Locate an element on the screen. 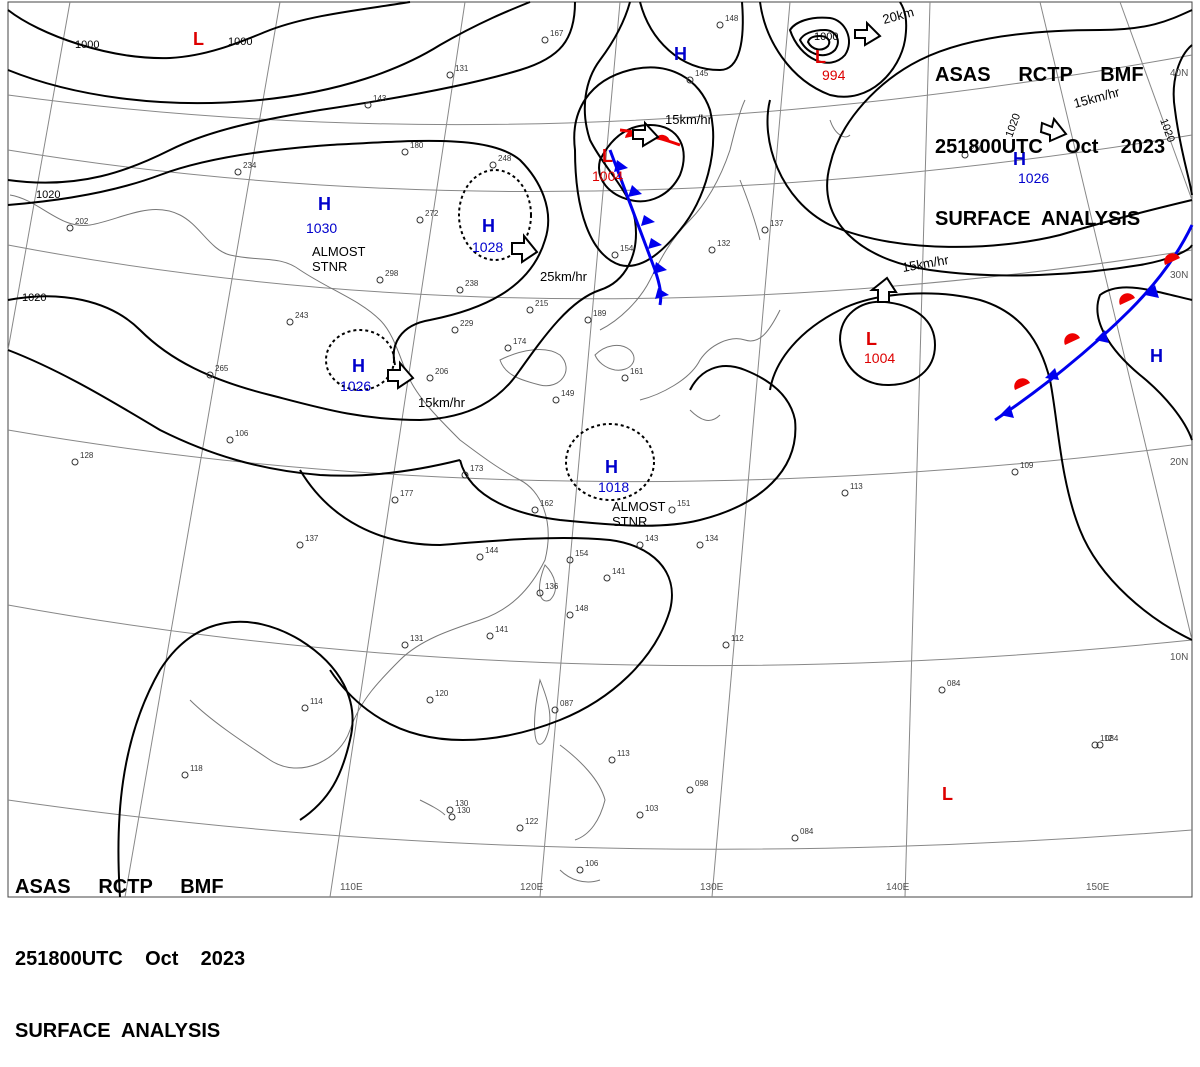 The width and height of the screenshot is (1200, 1067). low-marker: L is located at coordinates (607, 156).